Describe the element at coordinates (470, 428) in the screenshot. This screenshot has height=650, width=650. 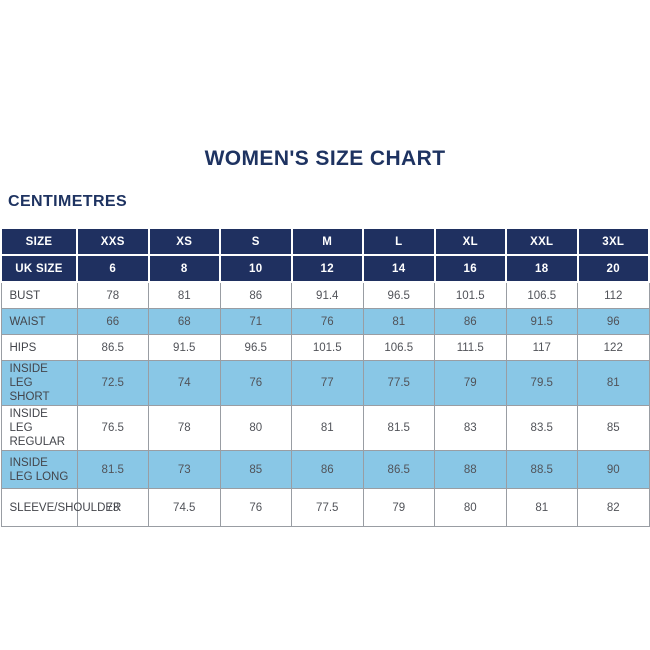
I see `value-cell: 83` at that location.